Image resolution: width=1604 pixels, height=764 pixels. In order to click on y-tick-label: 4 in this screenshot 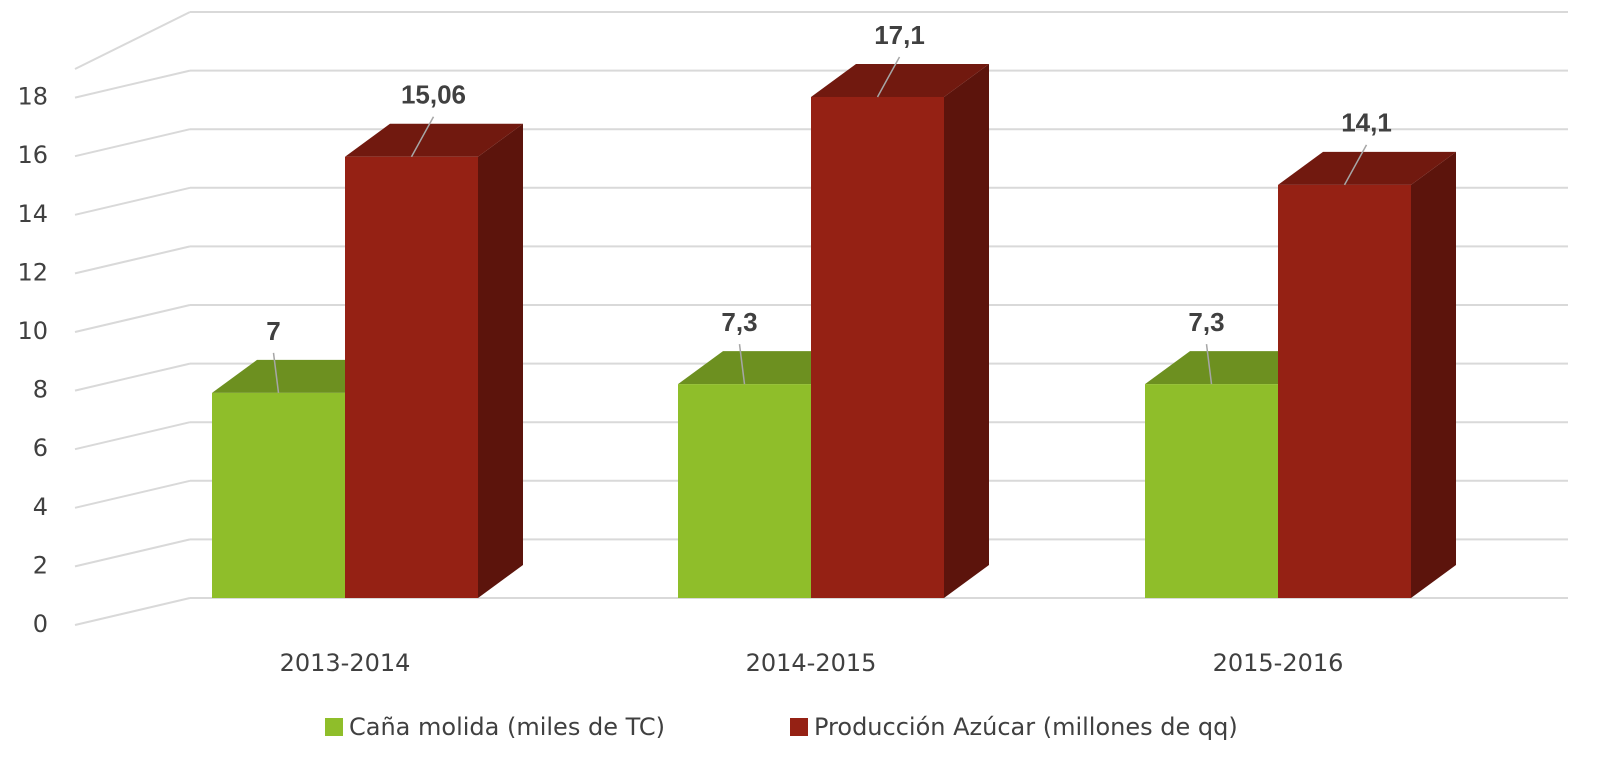, I will do `click(40, 507)`.